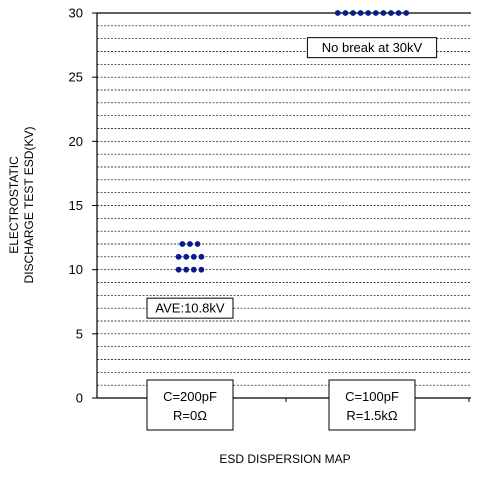 The height and width of the screenshot is (477, 481). Describe the element at coordinates (76, 77) in the screenshot. I see `y-tick-label: 25` at that location.